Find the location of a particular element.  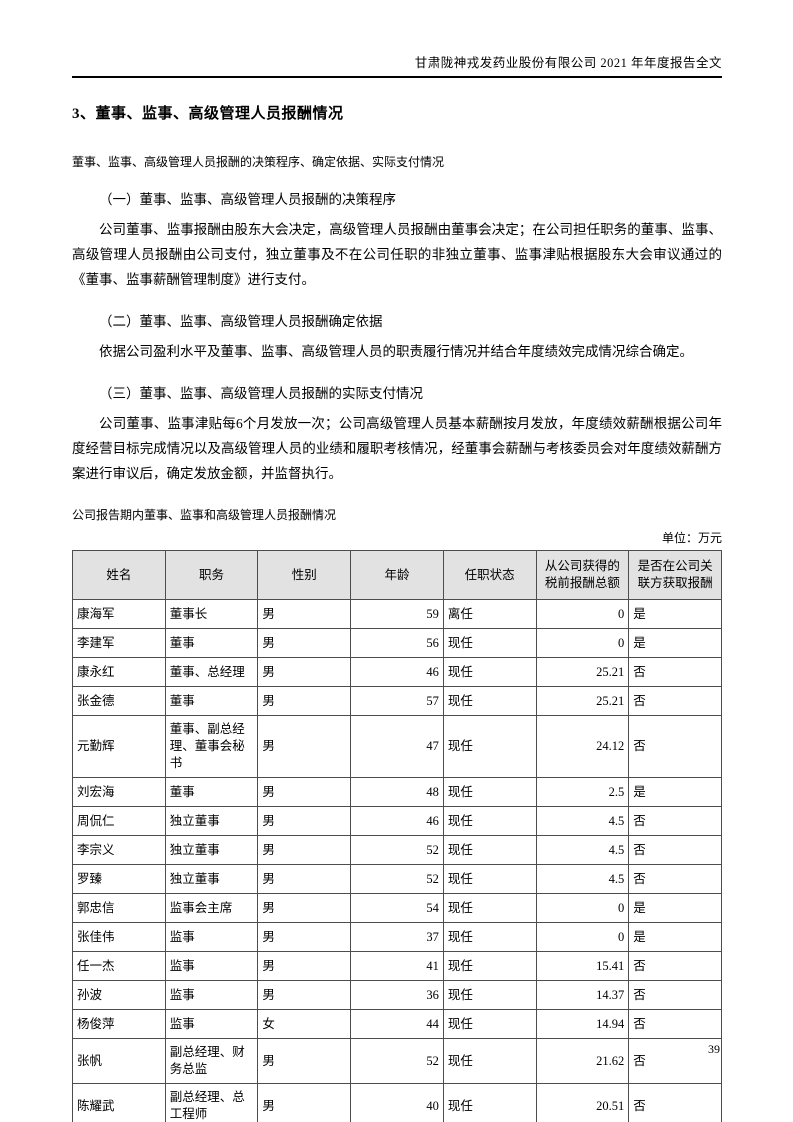

table-header-cell: 姓名 is located at coordinates (119, 575).